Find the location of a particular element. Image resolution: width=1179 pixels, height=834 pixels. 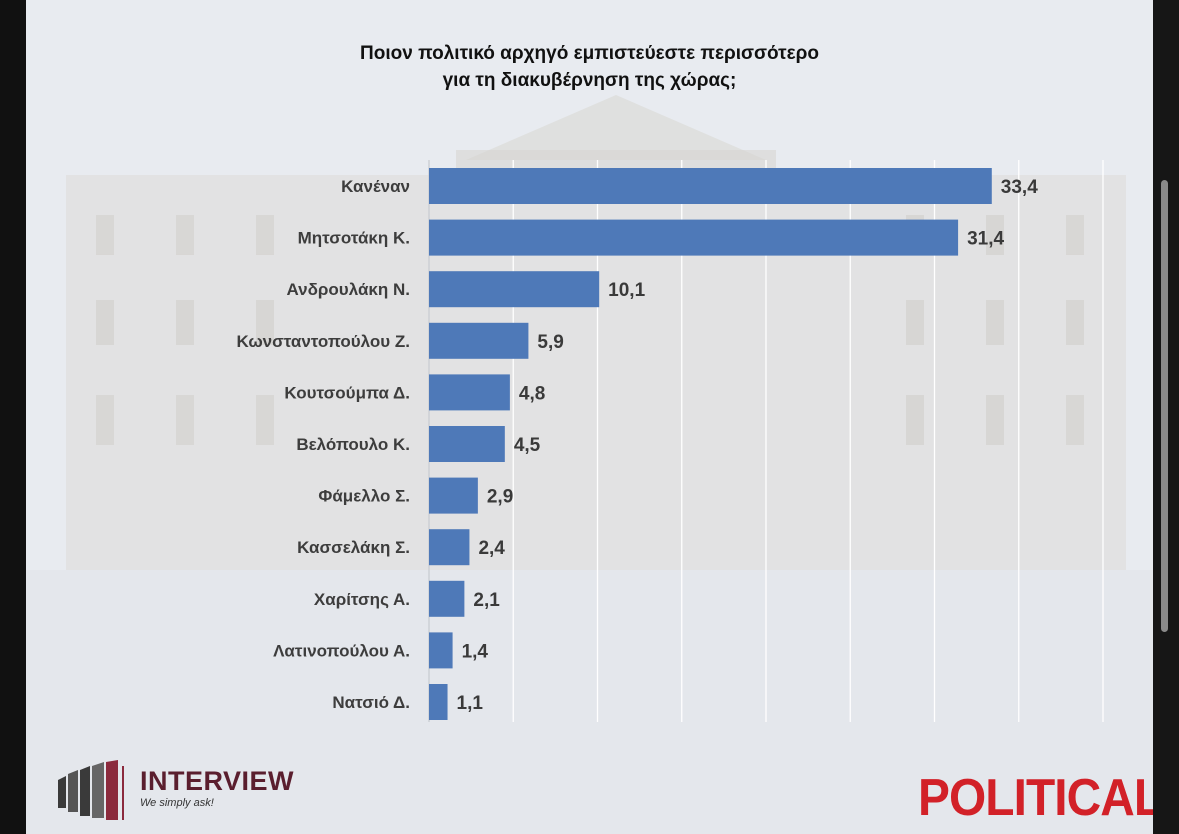

interview-brand-name: INTERVIEW is located at coordinates (217, 781).